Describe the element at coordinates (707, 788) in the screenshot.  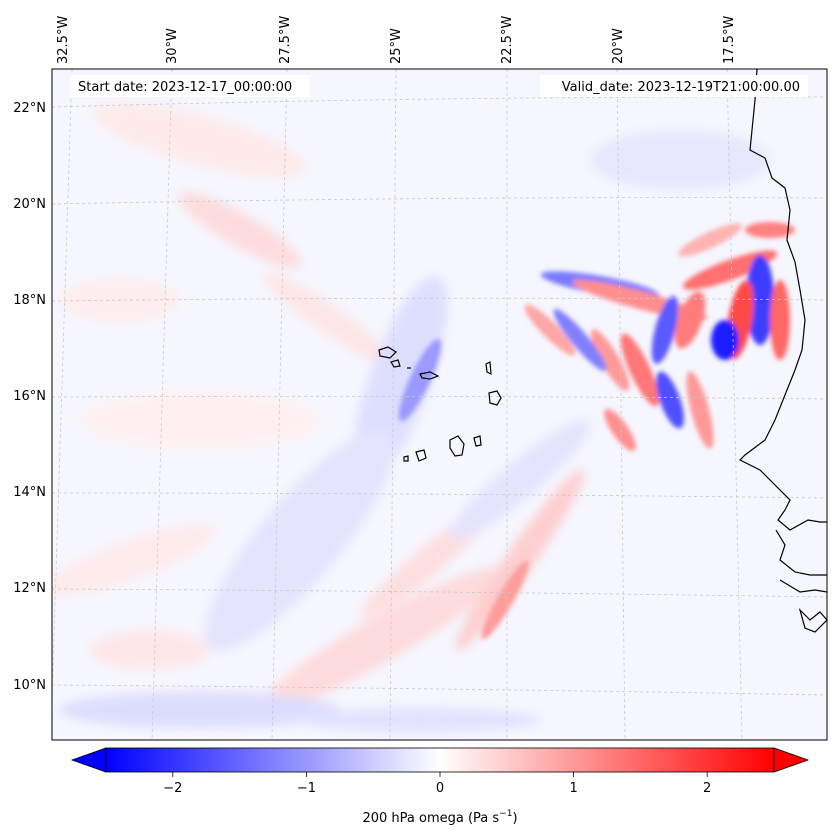
I see `colorbar-tick-label: 2` at that location.